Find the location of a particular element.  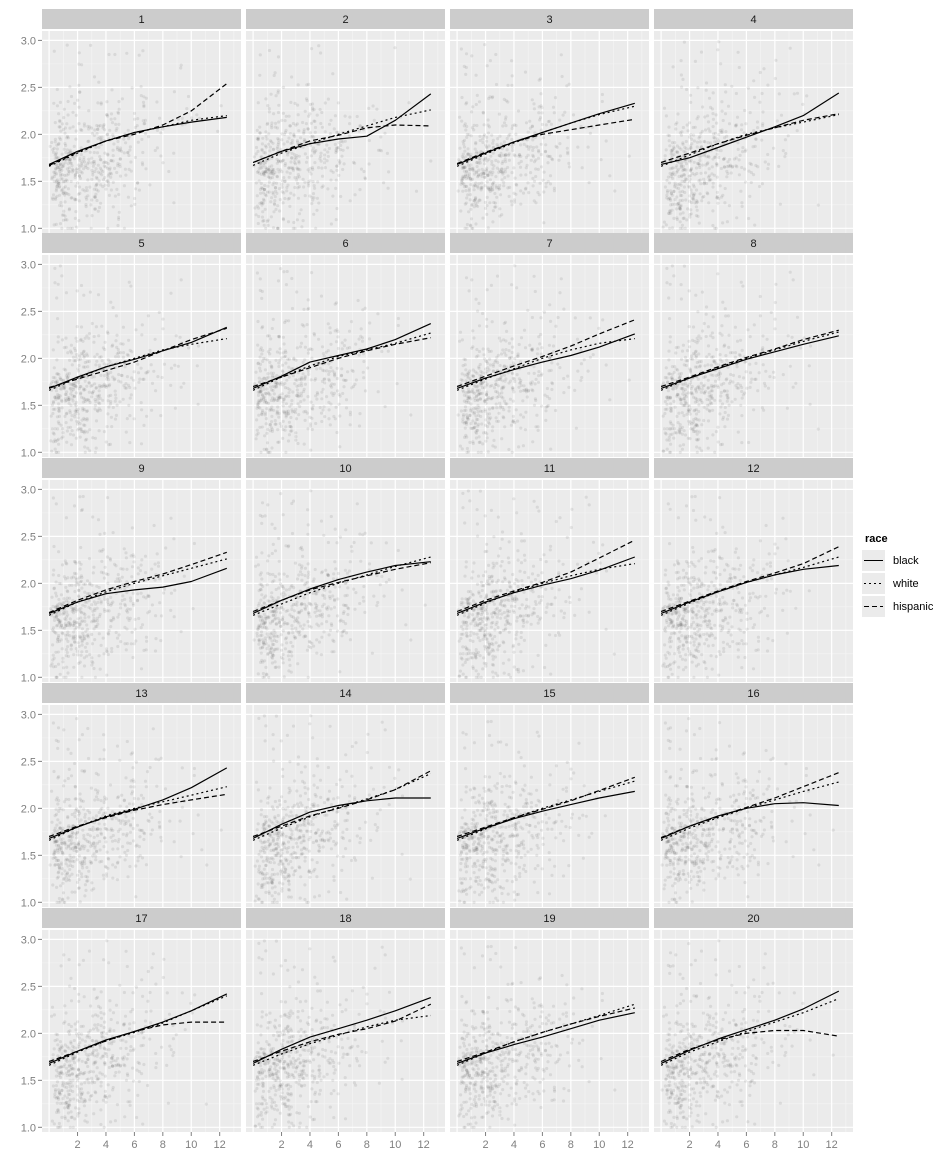

strip-label: 2 is located at coordinates (345, 20).